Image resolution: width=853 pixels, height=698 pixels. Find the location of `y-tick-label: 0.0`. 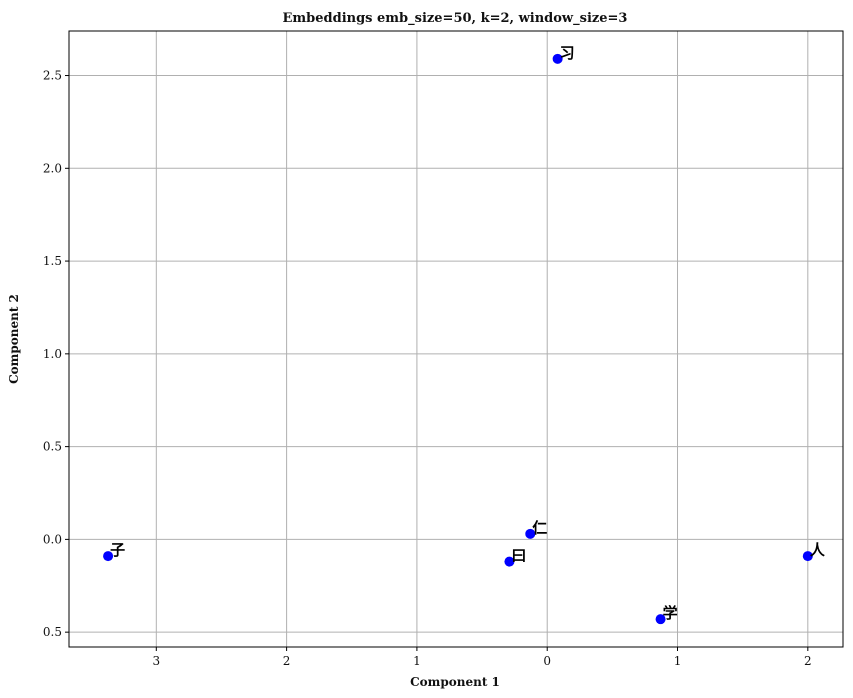

y-tick-label: 0.0 is located at coordinates (52, 539).